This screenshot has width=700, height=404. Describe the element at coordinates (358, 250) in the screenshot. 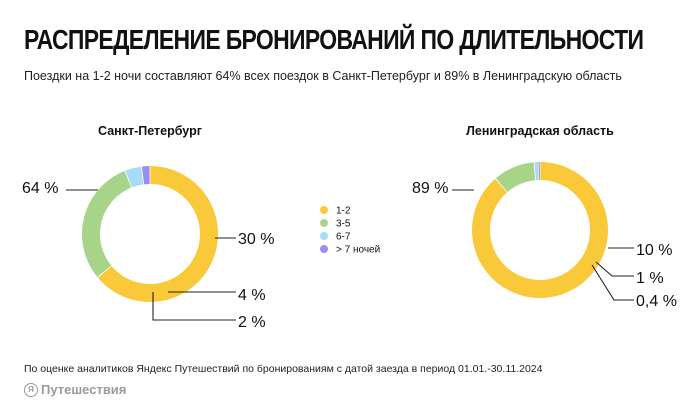

I see `legend-label-7: > 7 ночей` at that location.